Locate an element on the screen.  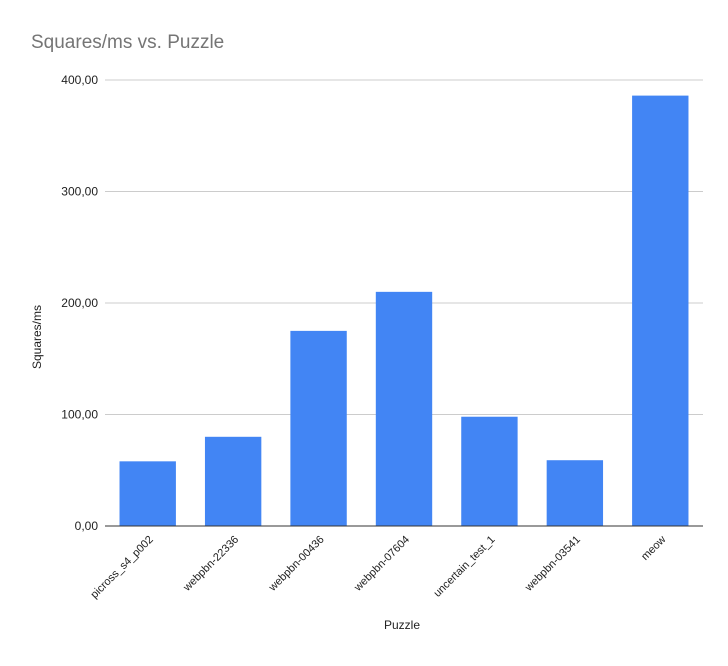
x-axis-label: Puzzle is located at coordinates (402, 625).